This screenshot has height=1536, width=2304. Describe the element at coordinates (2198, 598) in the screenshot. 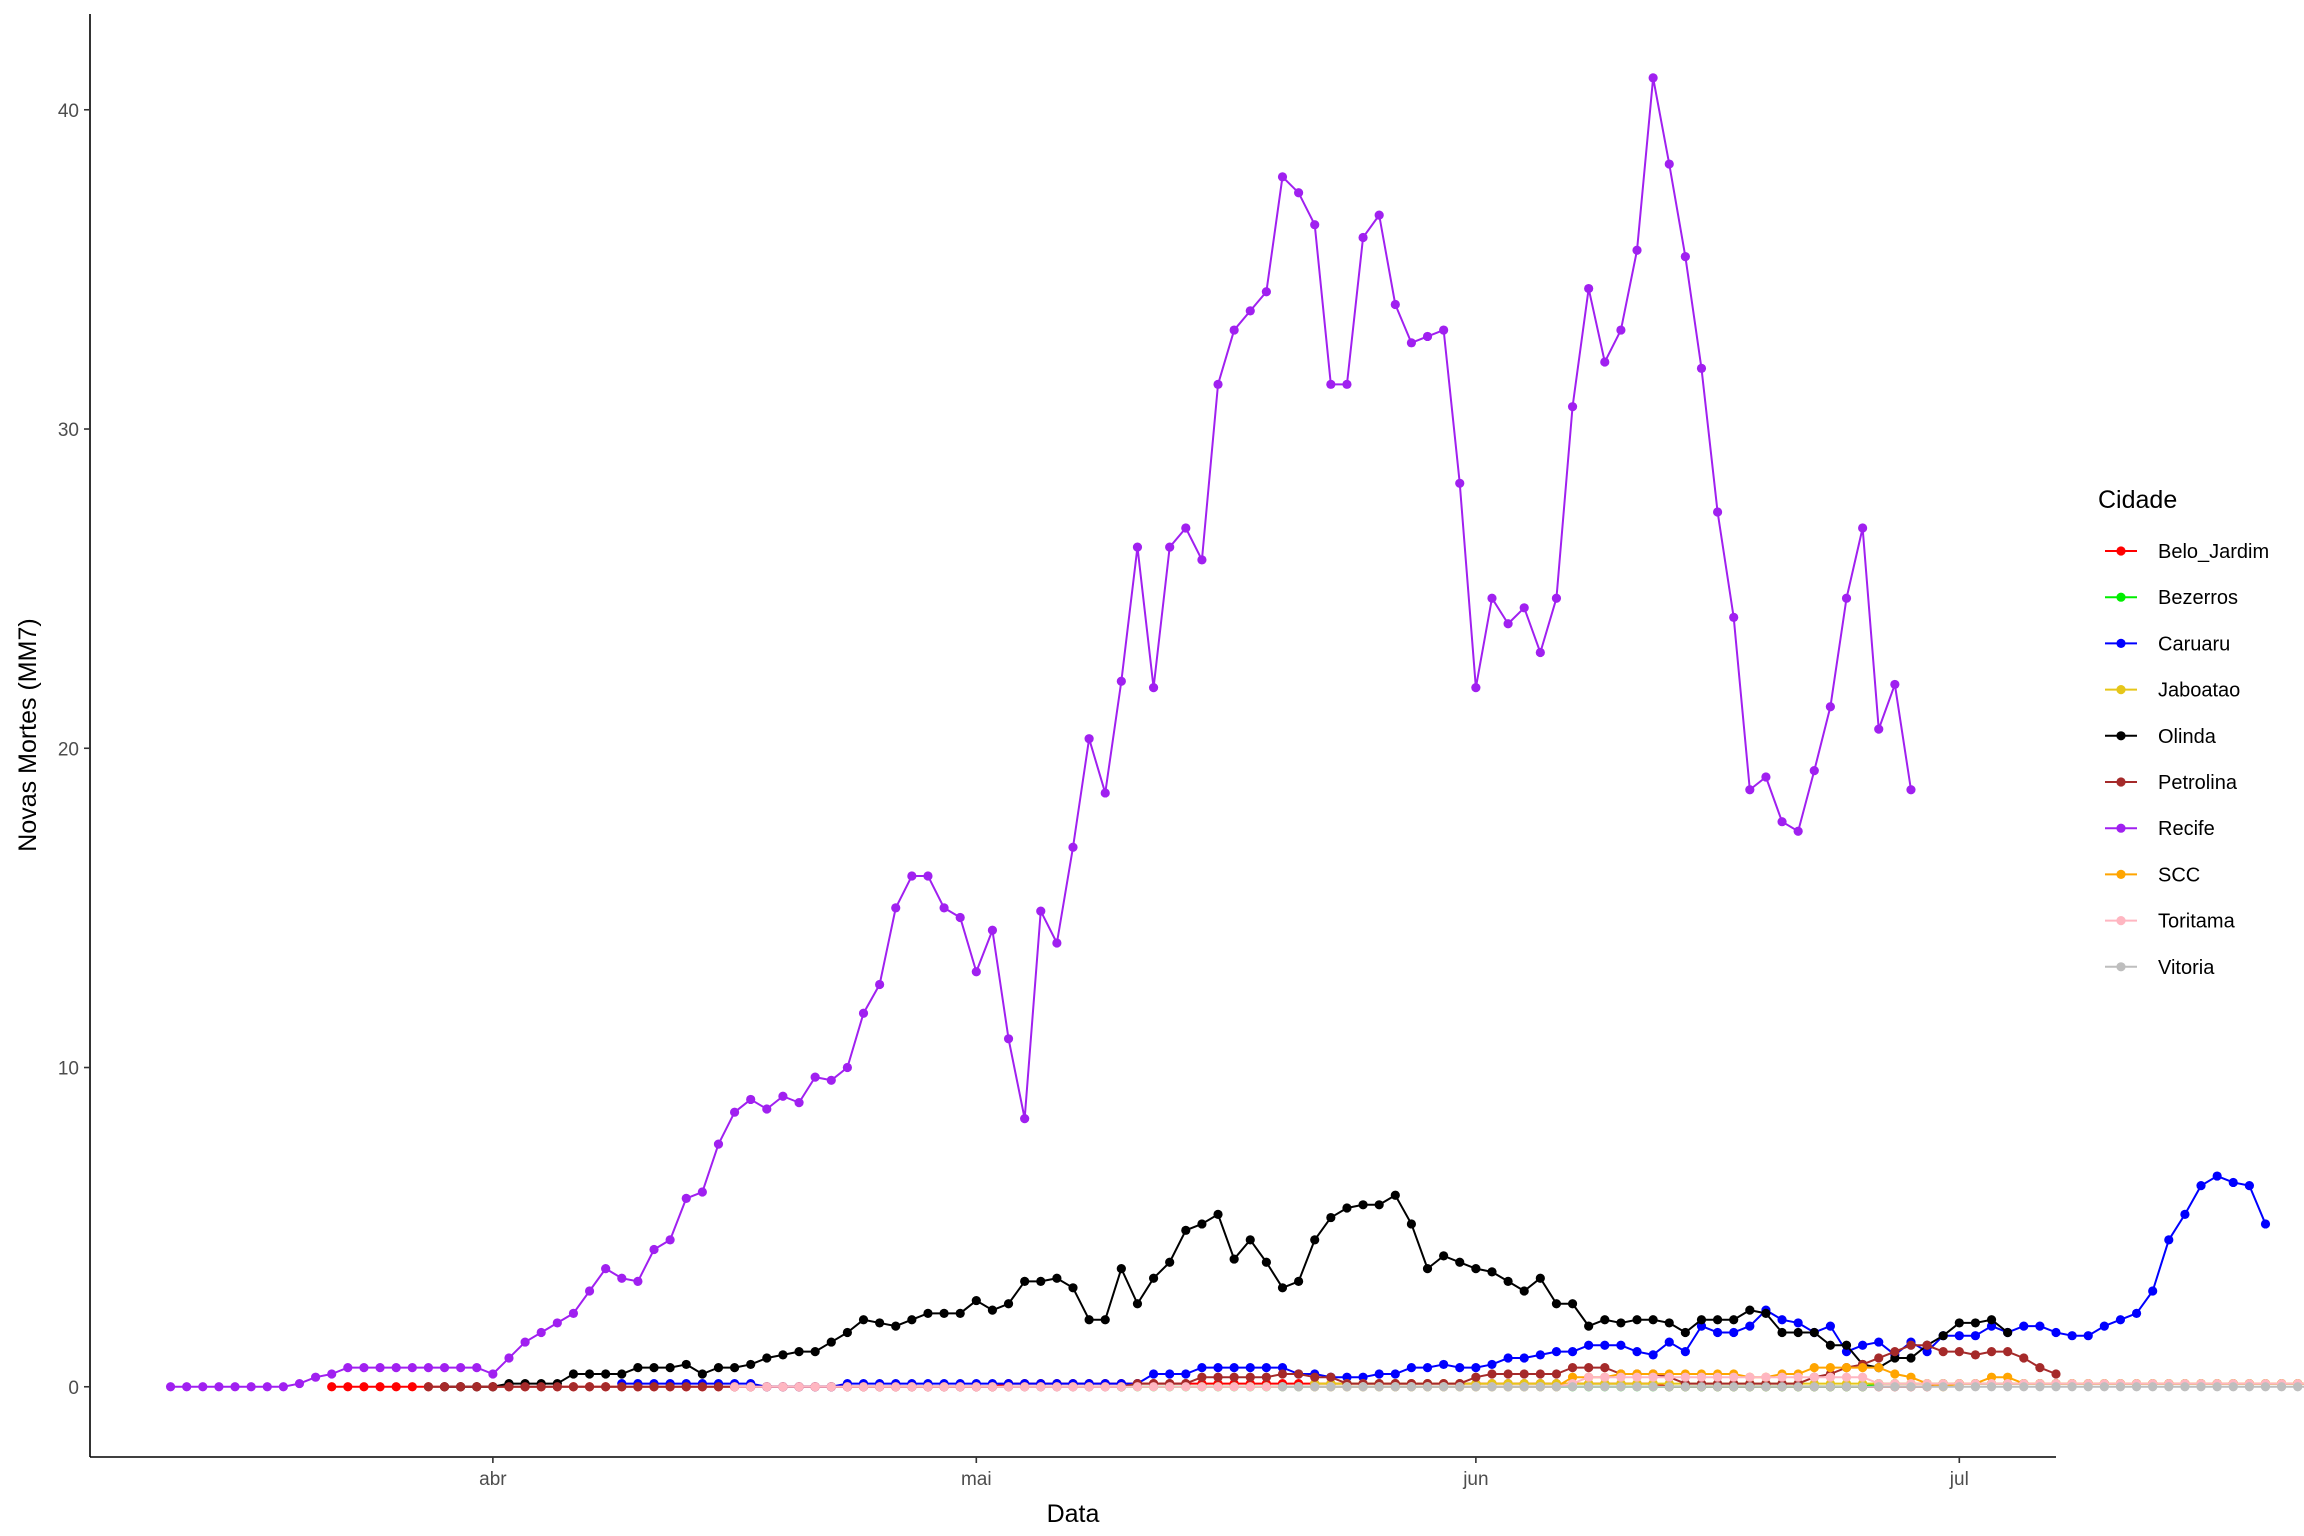

I see `legend-label: Bezerros` at that location.